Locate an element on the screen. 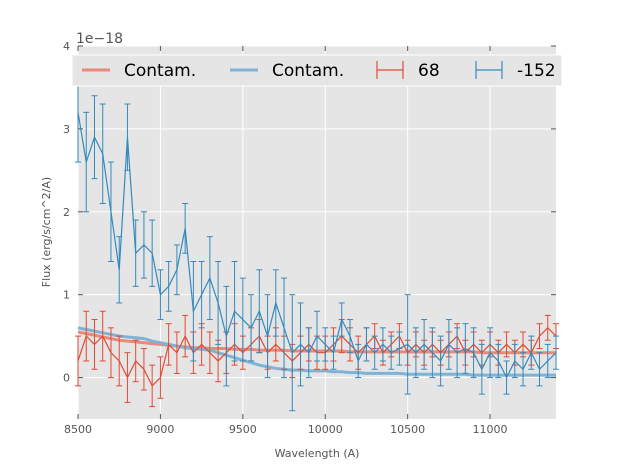 Image resolution: width=617 pixels, height=467 pixels. x-tick-label: 11000 is located at coordinates (490, 429).